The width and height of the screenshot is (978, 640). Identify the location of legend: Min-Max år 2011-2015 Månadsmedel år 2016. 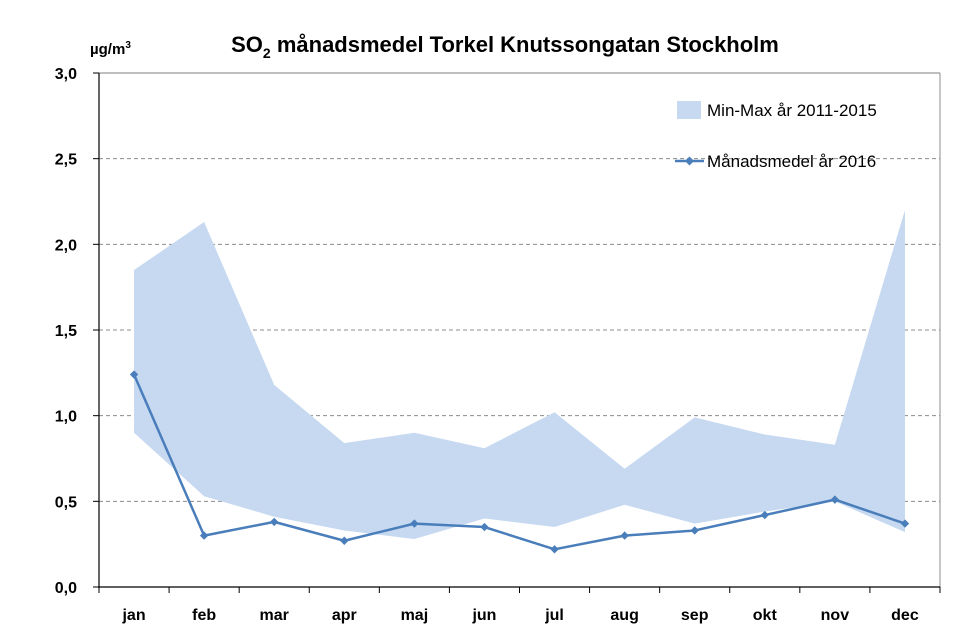
(776, 136).